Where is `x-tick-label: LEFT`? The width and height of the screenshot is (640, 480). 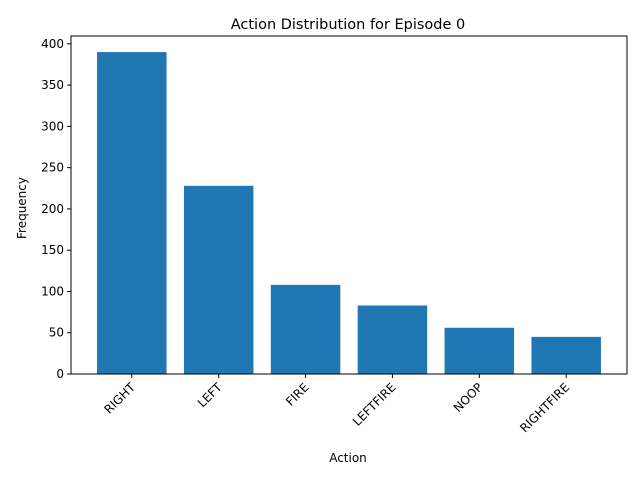
x-tick-label: LEFT is located at coordinates (210, 395).